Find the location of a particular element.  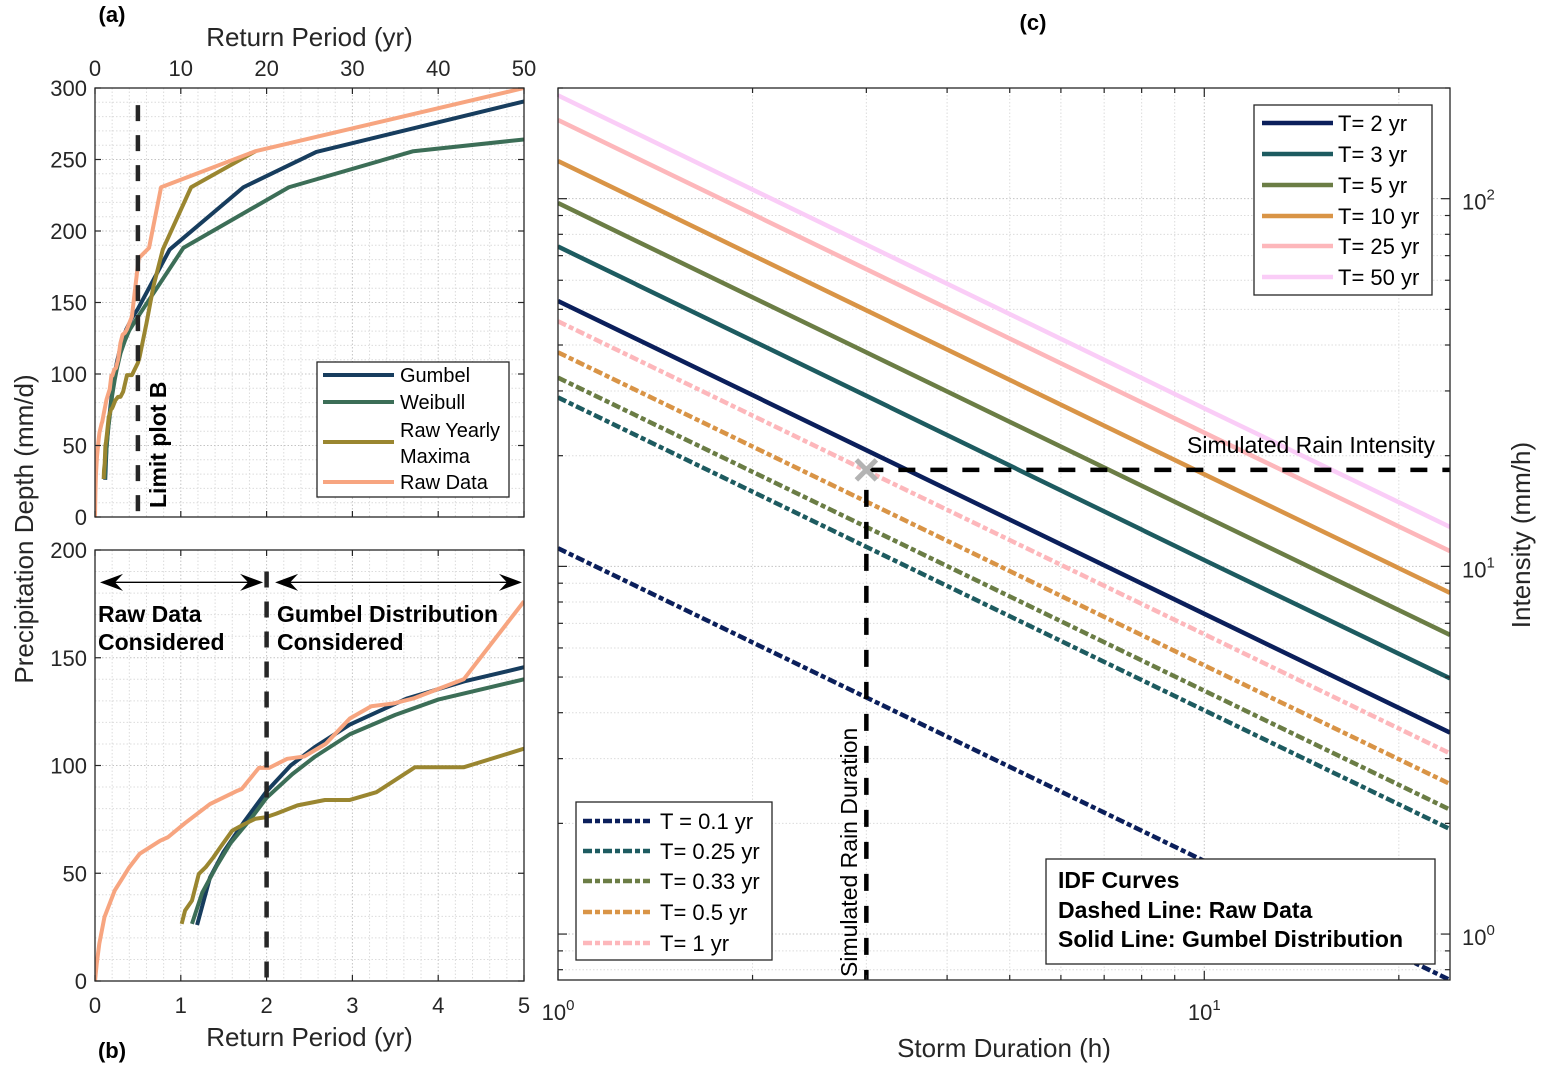

legend-label-t-2-yr: T= 2 yr is located at coordinates (1372, 123).